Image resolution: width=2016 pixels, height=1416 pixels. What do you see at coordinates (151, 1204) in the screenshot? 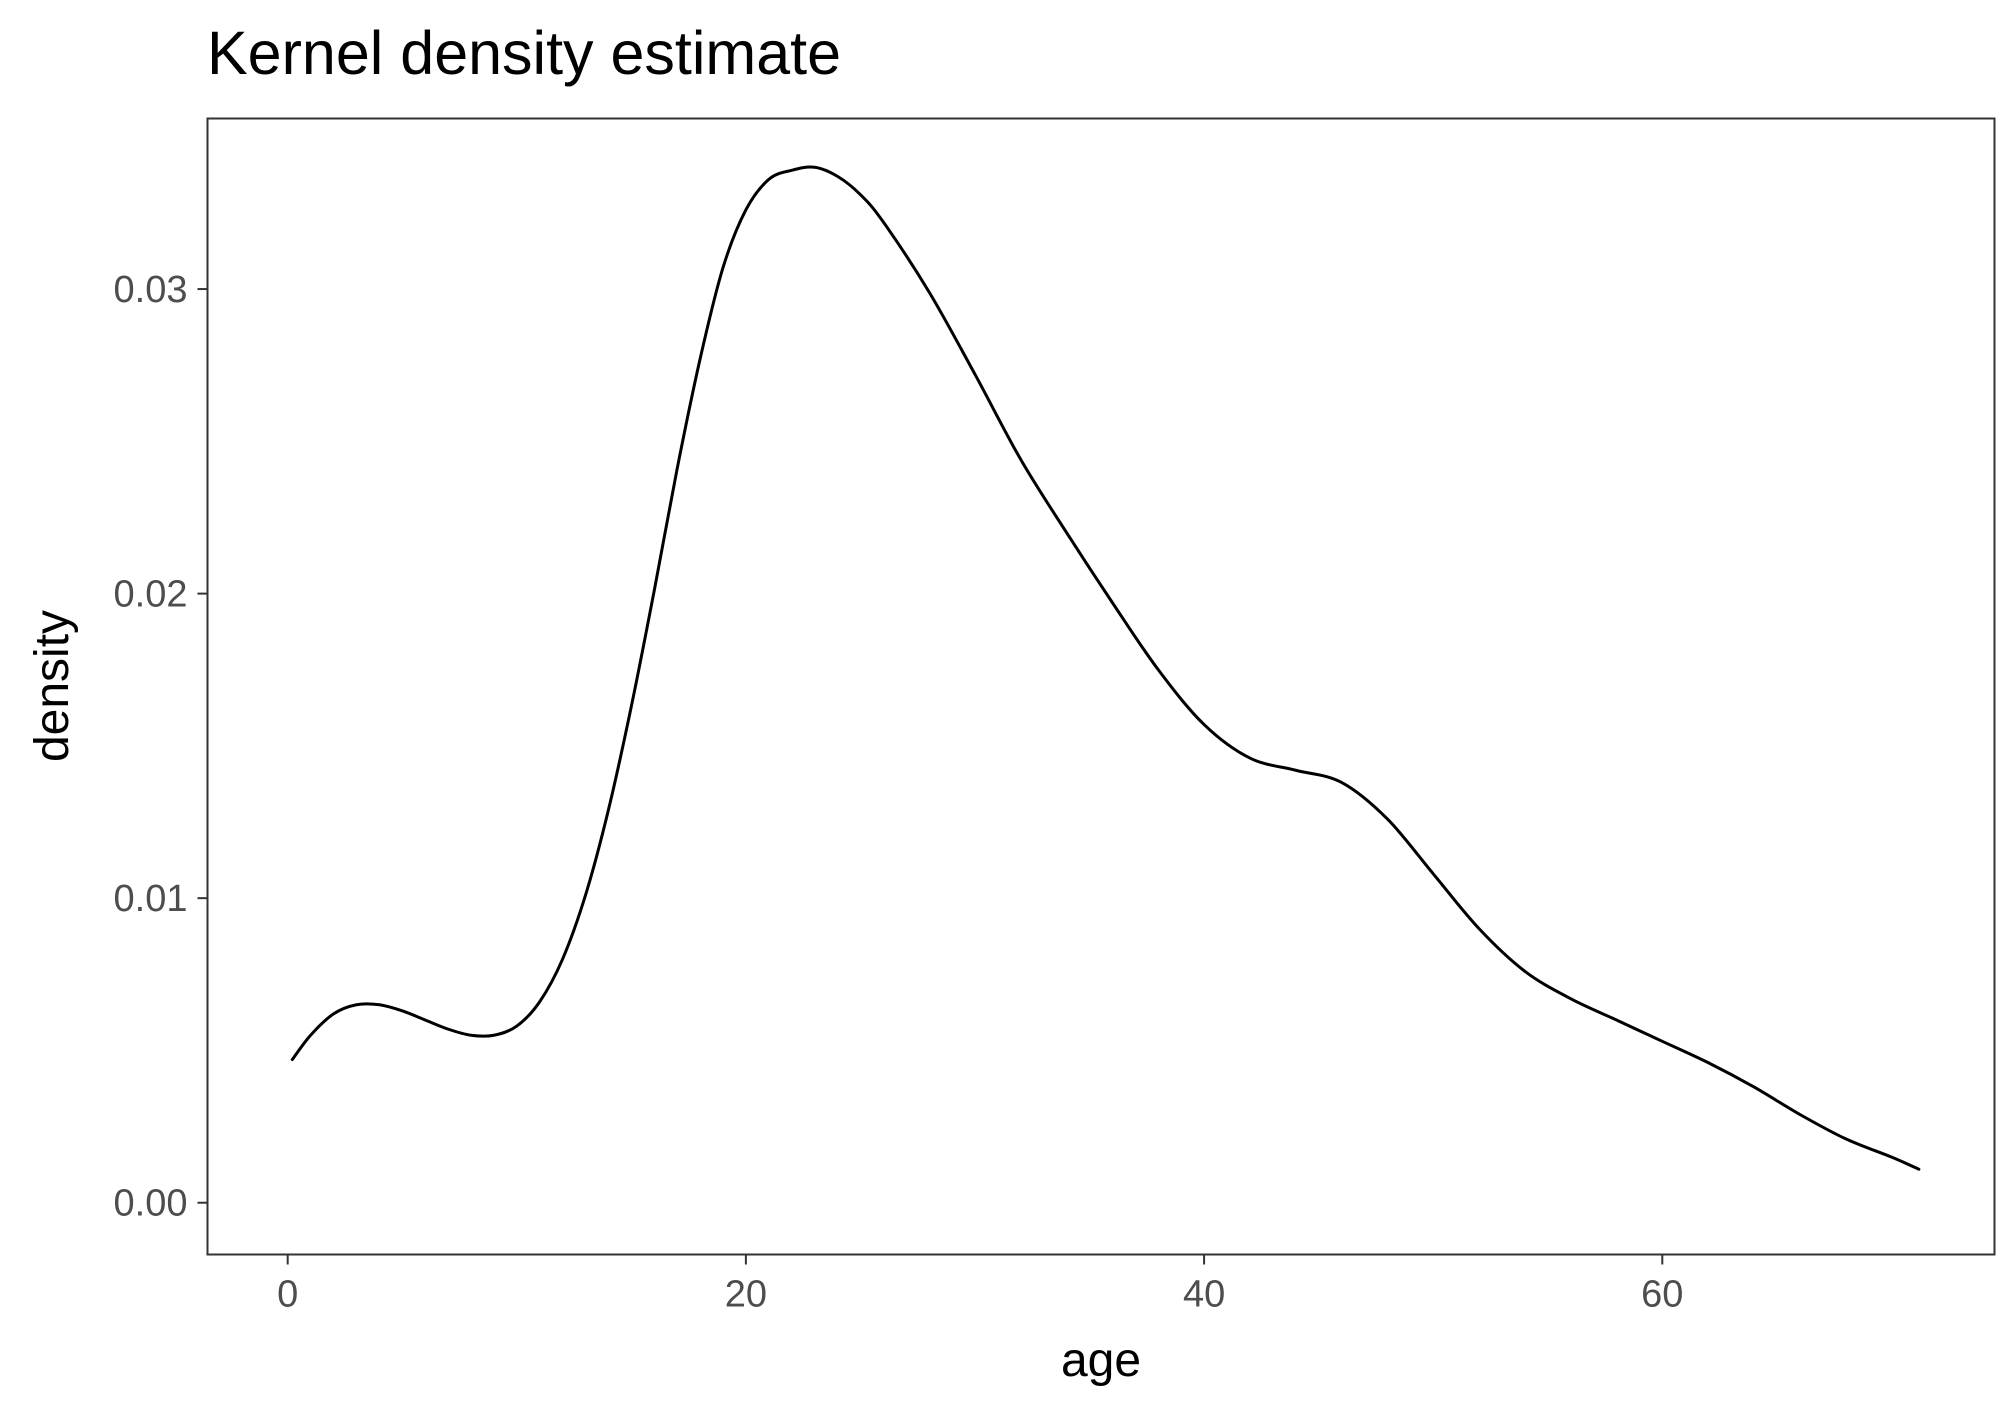
I see `y-tick-label: 0.00` at bounding box center [151, 1204].